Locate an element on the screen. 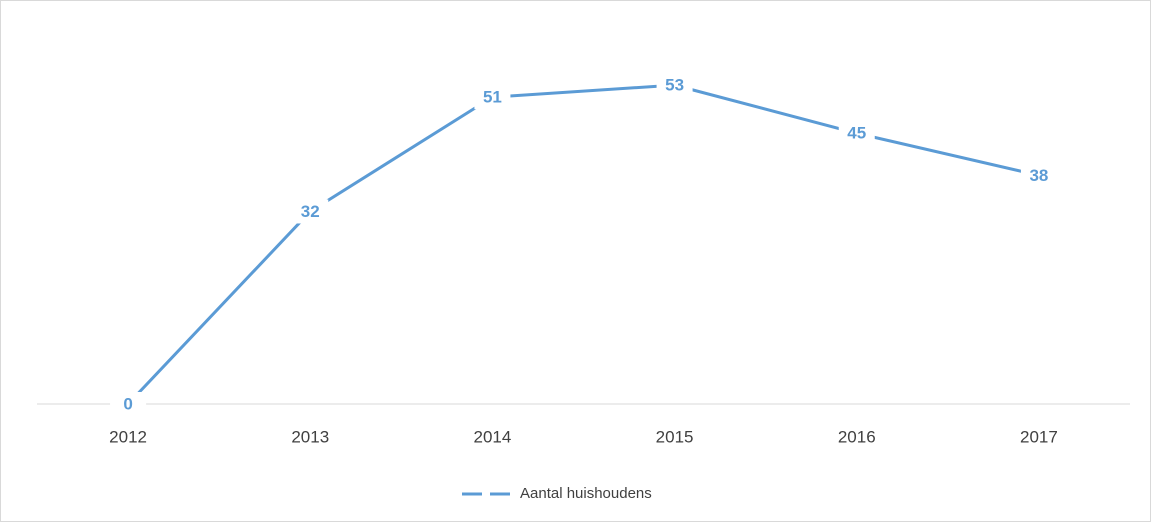 The height and width of the screenshot is (522, 1151). data-label: 32 is located at coordinates (310, 211).